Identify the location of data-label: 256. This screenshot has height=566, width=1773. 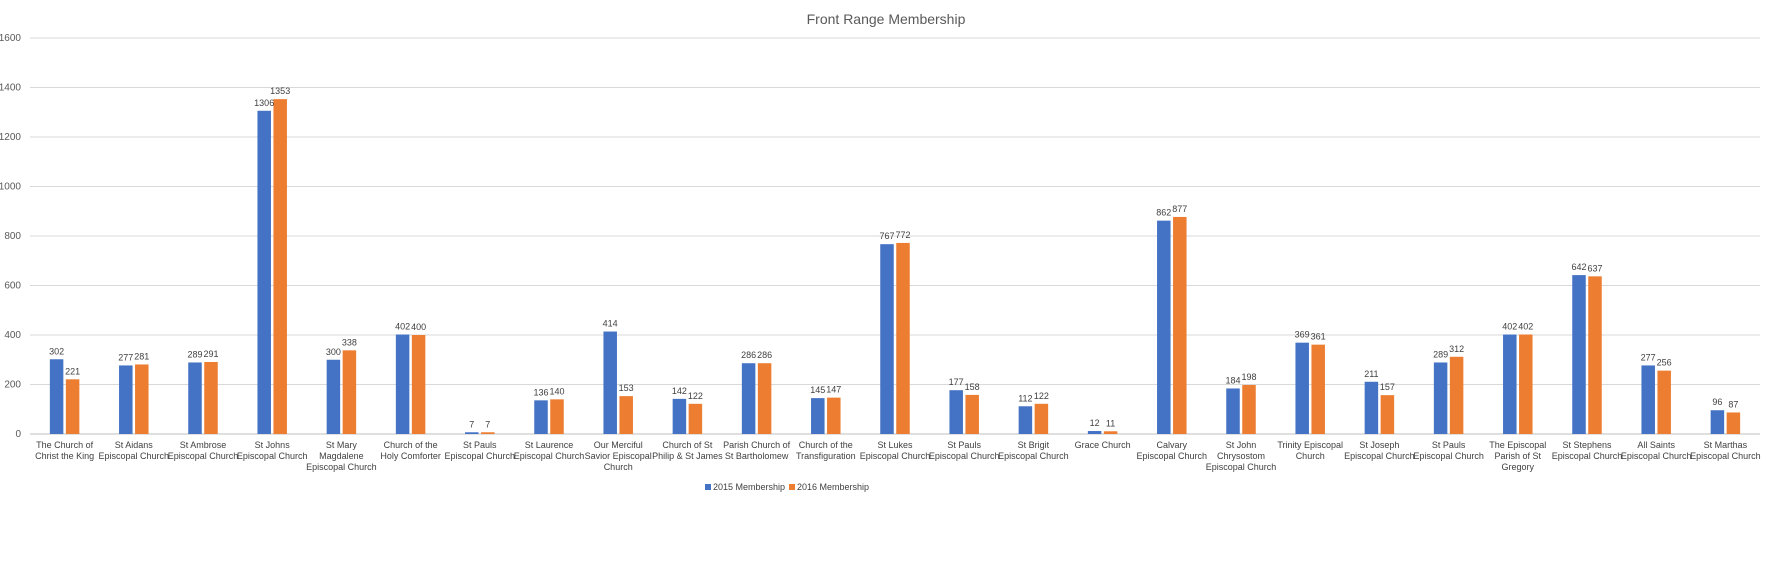
(1664, 363).